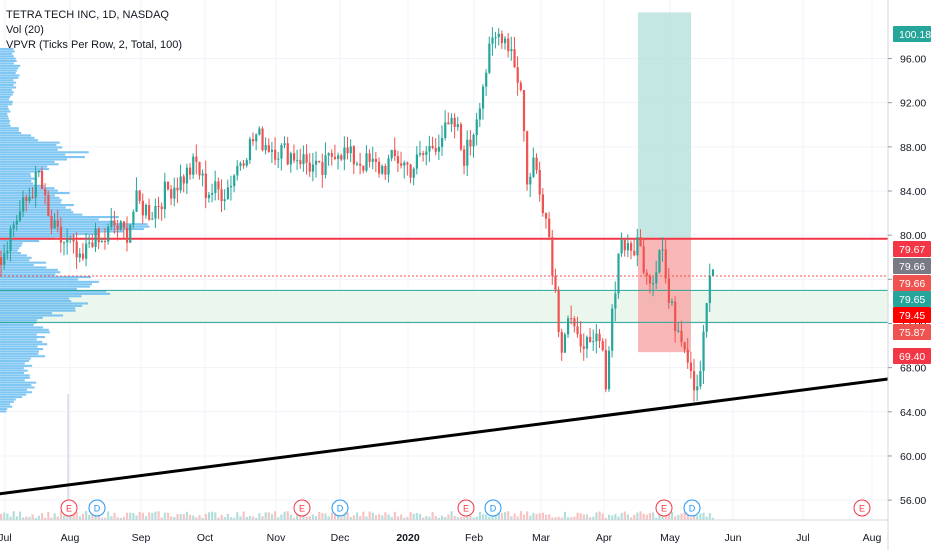 This screenshot has height=550, width=932. Describe the element at coordinates (664, 295) in the screenshot. I see `loss-zone` at that location.